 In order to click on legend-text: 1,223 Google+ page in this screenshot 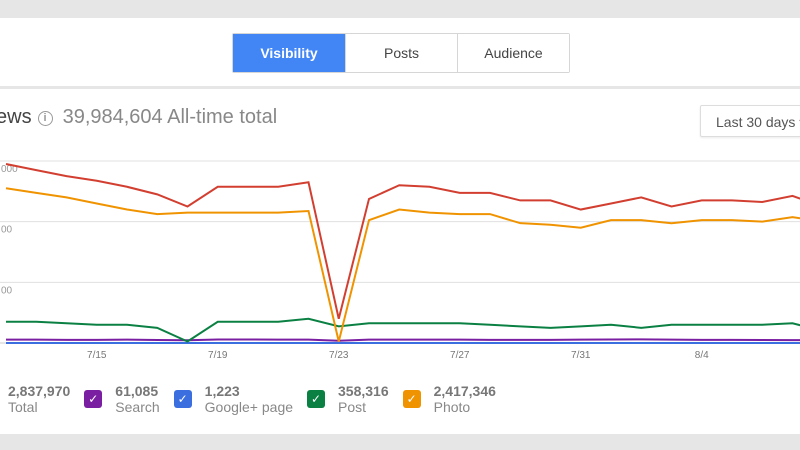, I will do `click(249, 399)`.